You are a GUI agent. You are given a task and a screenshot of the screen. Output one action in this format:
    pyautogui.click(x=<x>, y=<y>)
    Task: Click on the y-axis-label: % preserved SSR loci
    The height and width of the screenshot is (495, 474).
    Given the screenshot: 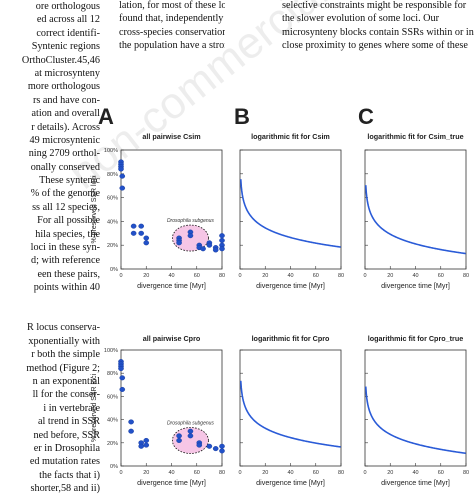 What is the action you would take?
    pyautogui.click(x=94, y=408)
    